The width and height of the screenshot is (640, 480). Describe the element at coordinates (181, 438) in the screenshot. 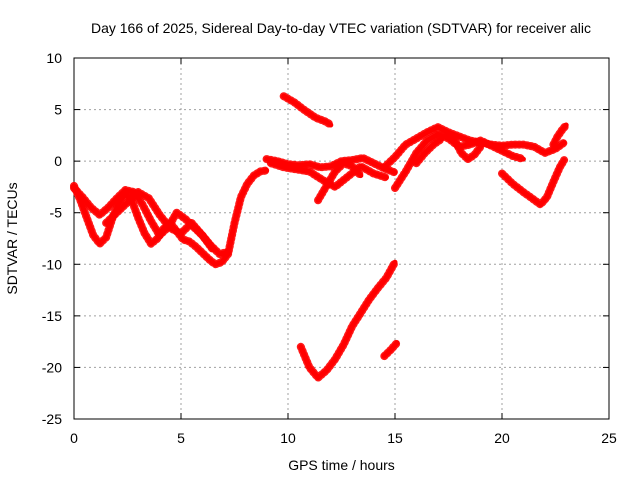

I see `x-tick-label: 5` at that location.